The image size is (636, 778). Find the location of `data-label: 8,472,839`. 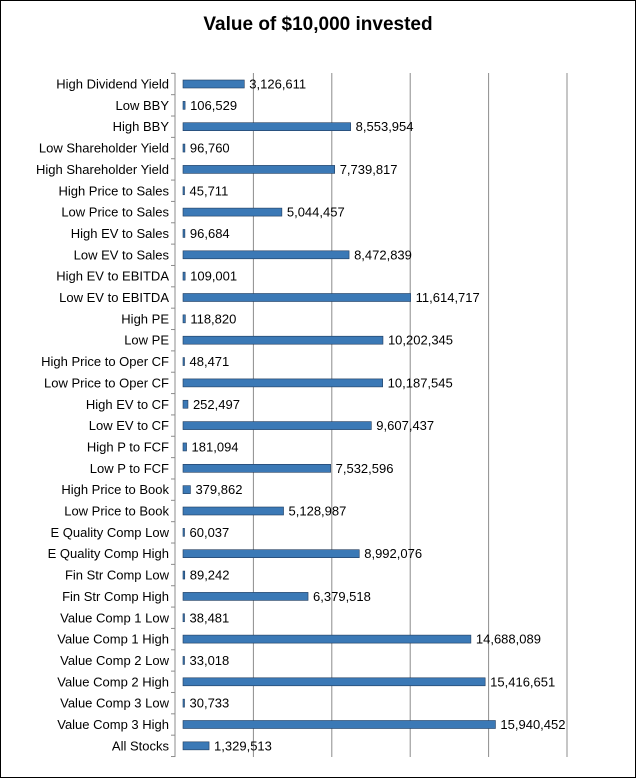

data-label: 8,472,839 is located at coordinates (383, 254).